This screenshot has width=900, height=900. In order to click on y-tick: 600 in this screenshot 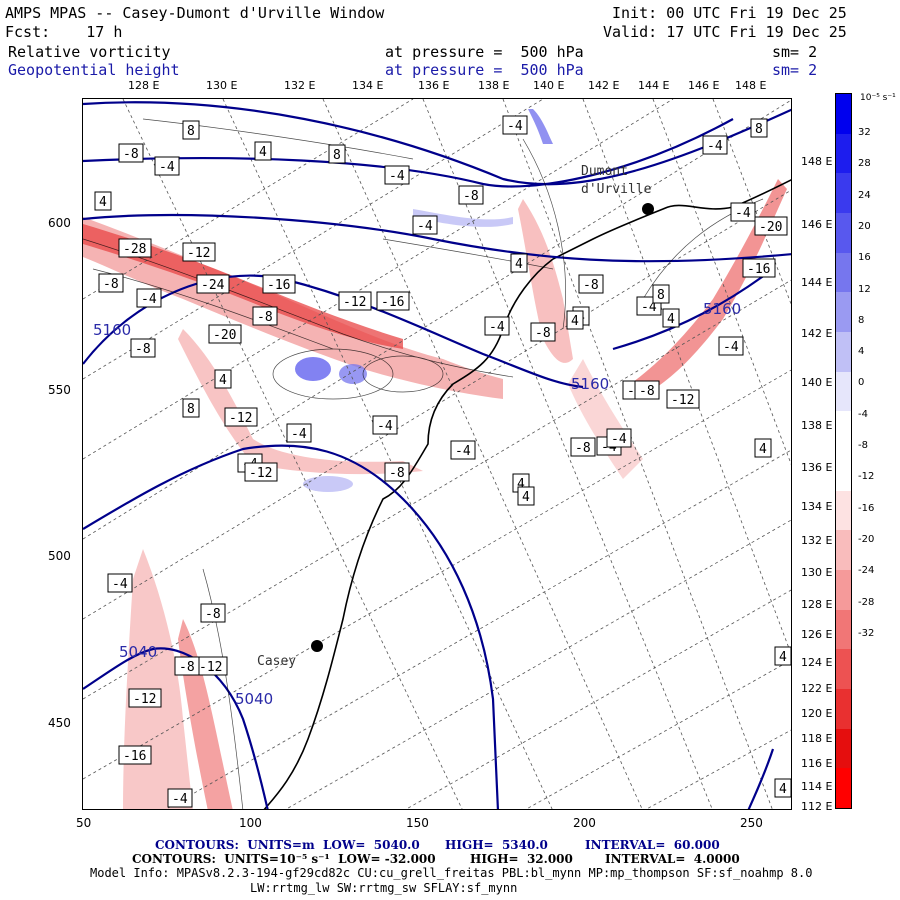, I will do `click(59, 223)`.